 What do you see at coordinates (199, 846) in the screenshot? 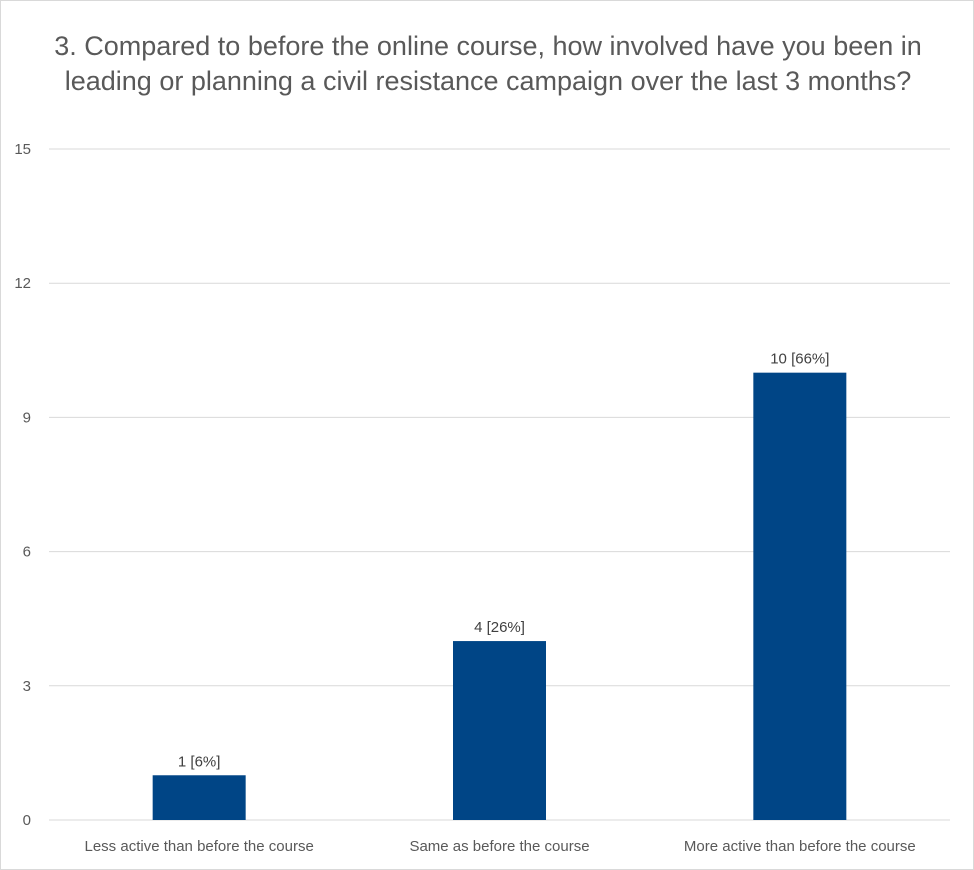
I see `x-category-label: Less active than before the course` at bounding box center [199, 846].